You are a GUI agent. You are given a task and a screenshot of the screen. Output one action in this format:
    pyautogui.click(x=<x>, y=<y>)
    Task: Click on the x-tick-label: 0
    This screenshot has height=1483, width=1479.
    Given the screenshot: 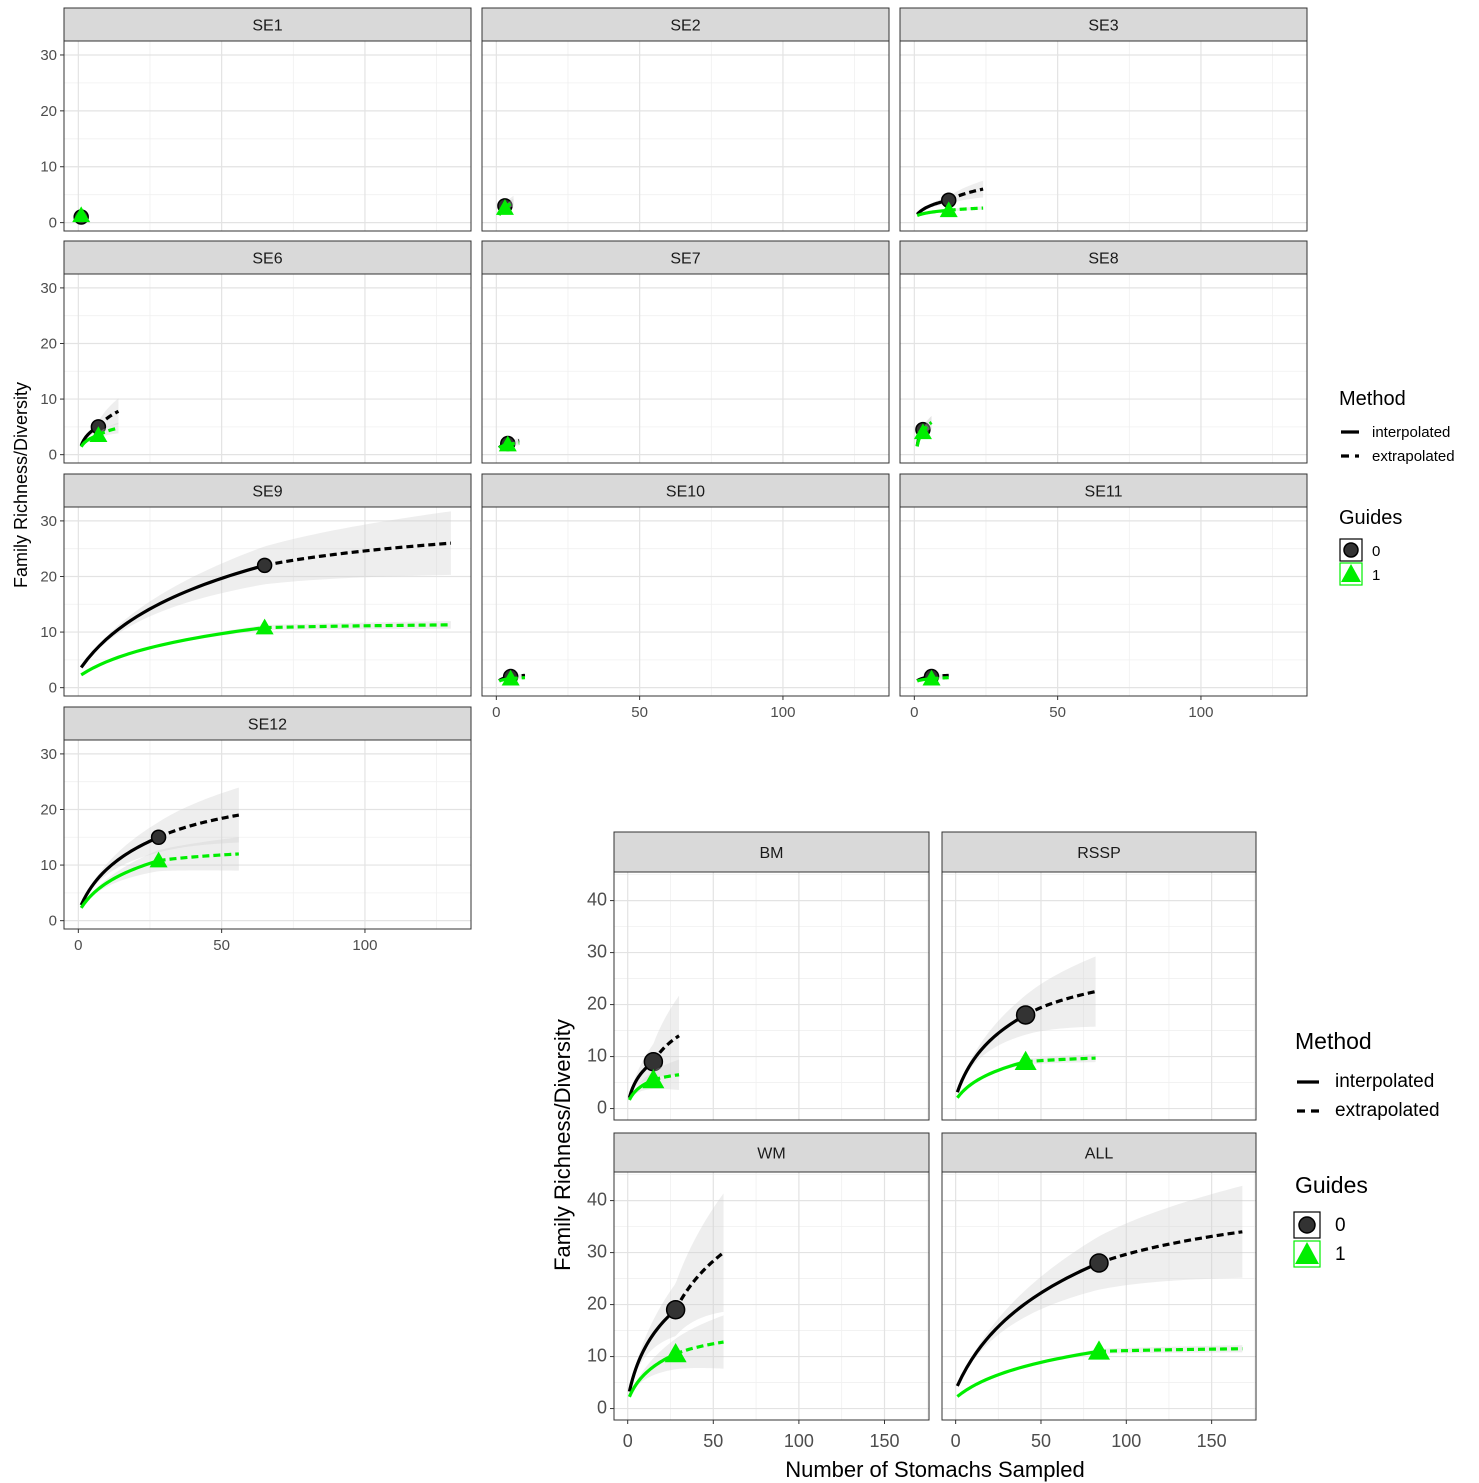 What is the action you would take?
    pyautogui.click(x=78, y=945)
    